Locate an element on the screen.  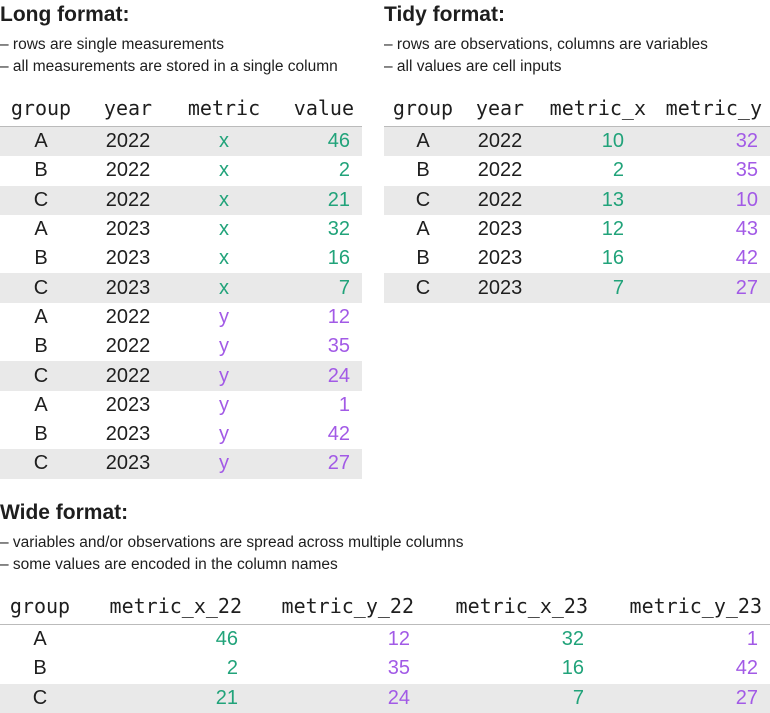
cell-metric-x: 2 is located at coordinates (618, 170).